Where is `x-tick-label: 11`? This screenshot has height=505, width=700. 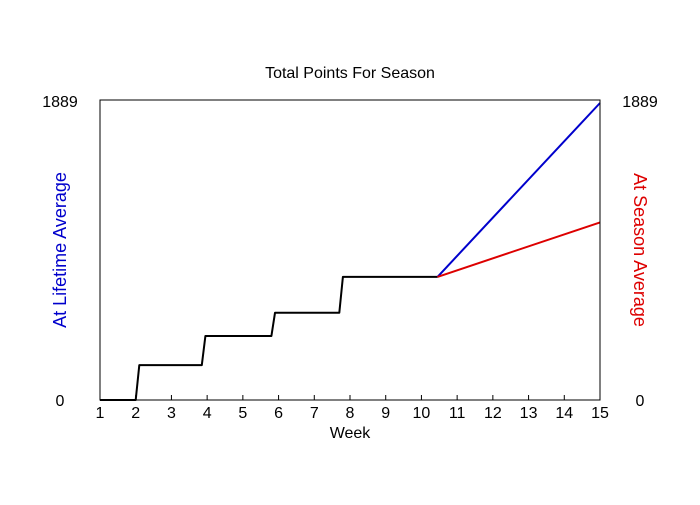
x-tick-label: 11 is located at coordinates (457, 413).